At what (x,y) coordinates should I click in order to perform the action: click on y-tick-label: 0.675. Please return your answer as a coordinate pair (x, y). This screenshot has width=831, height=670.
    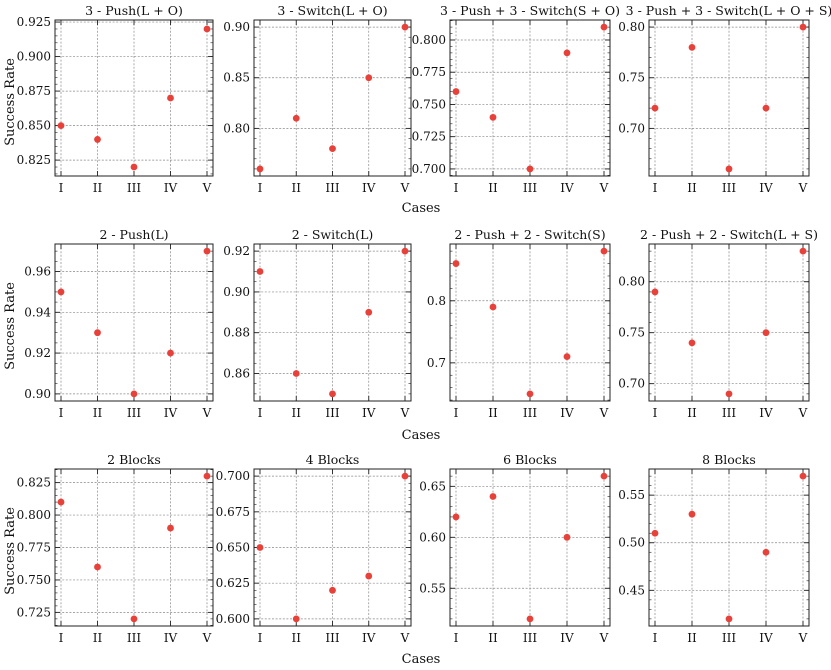
    Looking at the image, I should click on (233, 512).